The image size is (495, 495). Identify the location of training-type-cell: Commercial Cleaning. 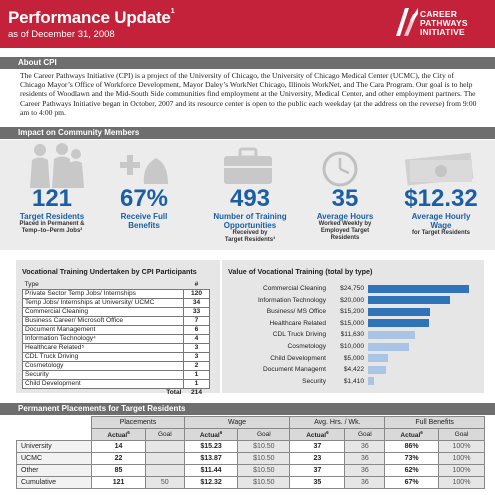
(103, 312).